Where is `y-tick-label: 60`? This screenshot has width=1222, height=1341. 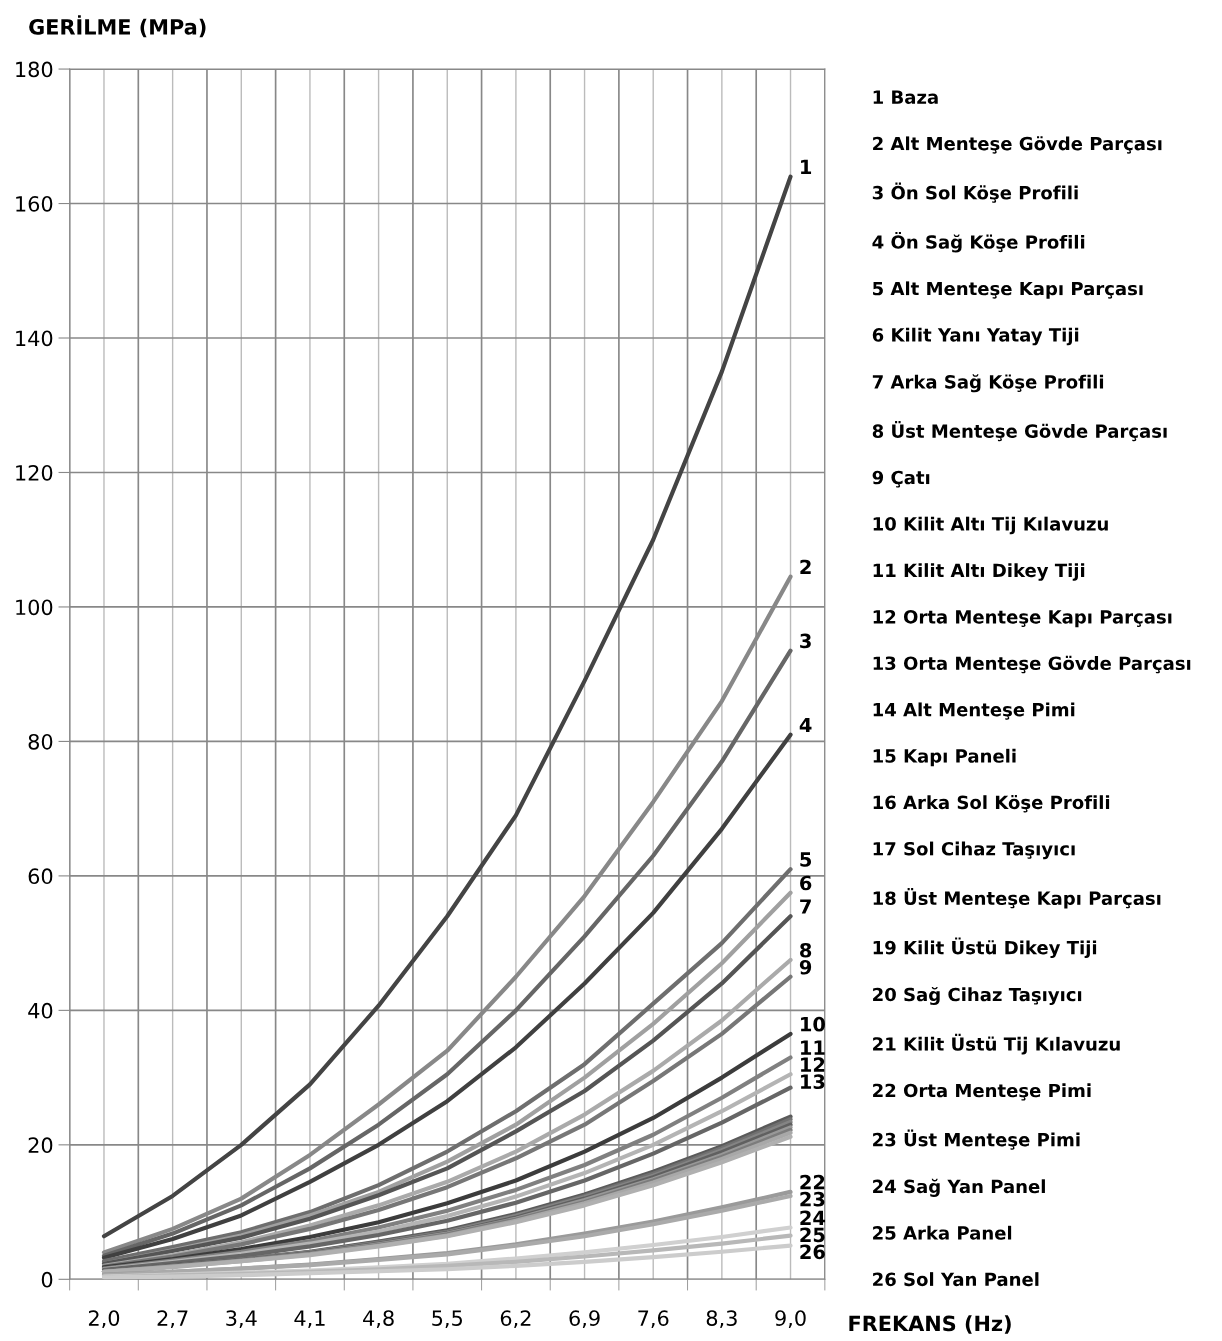 y-tick-label: 60 is located at coordinates (40, 876).